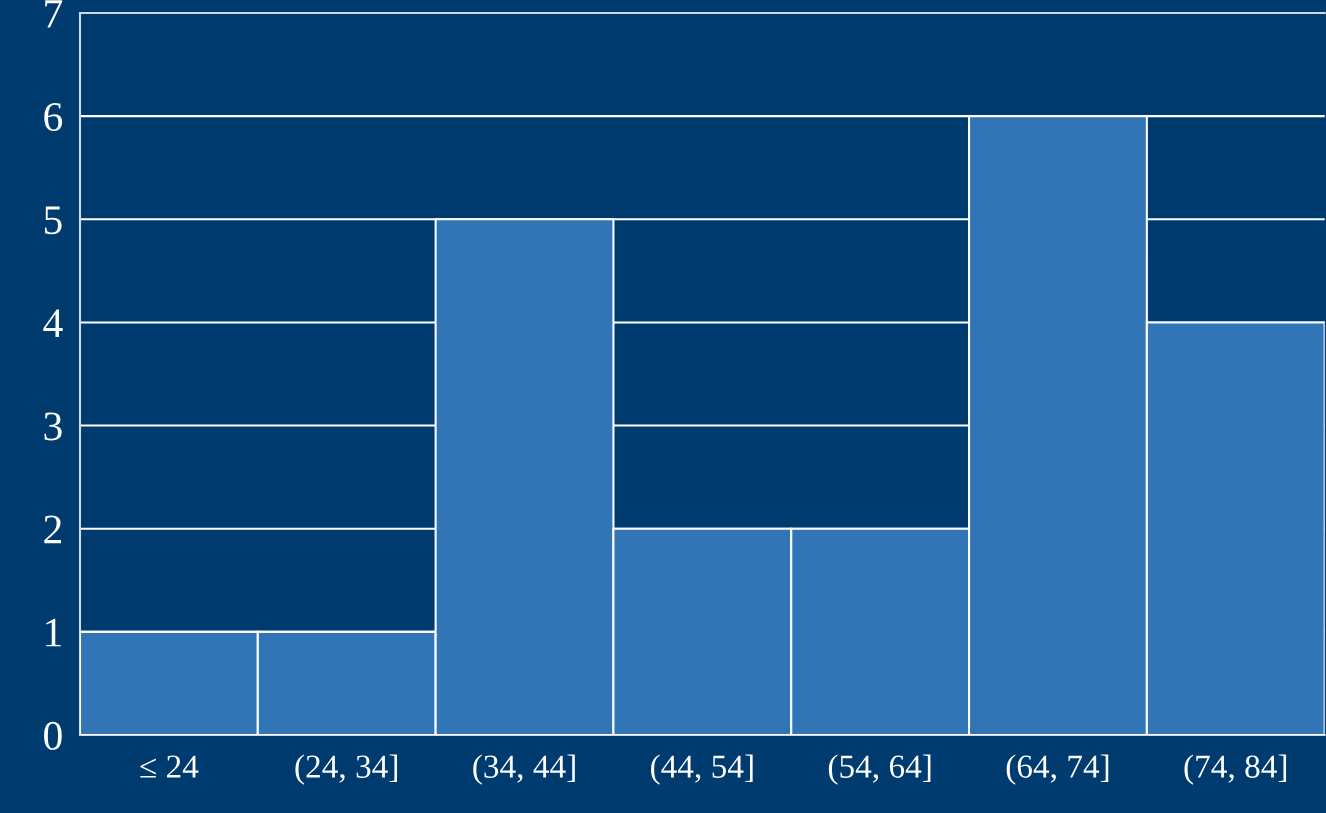  Describe the element at coordinates (53, 117) in the screenshot. I see `y-tick-label: 6` at that location.